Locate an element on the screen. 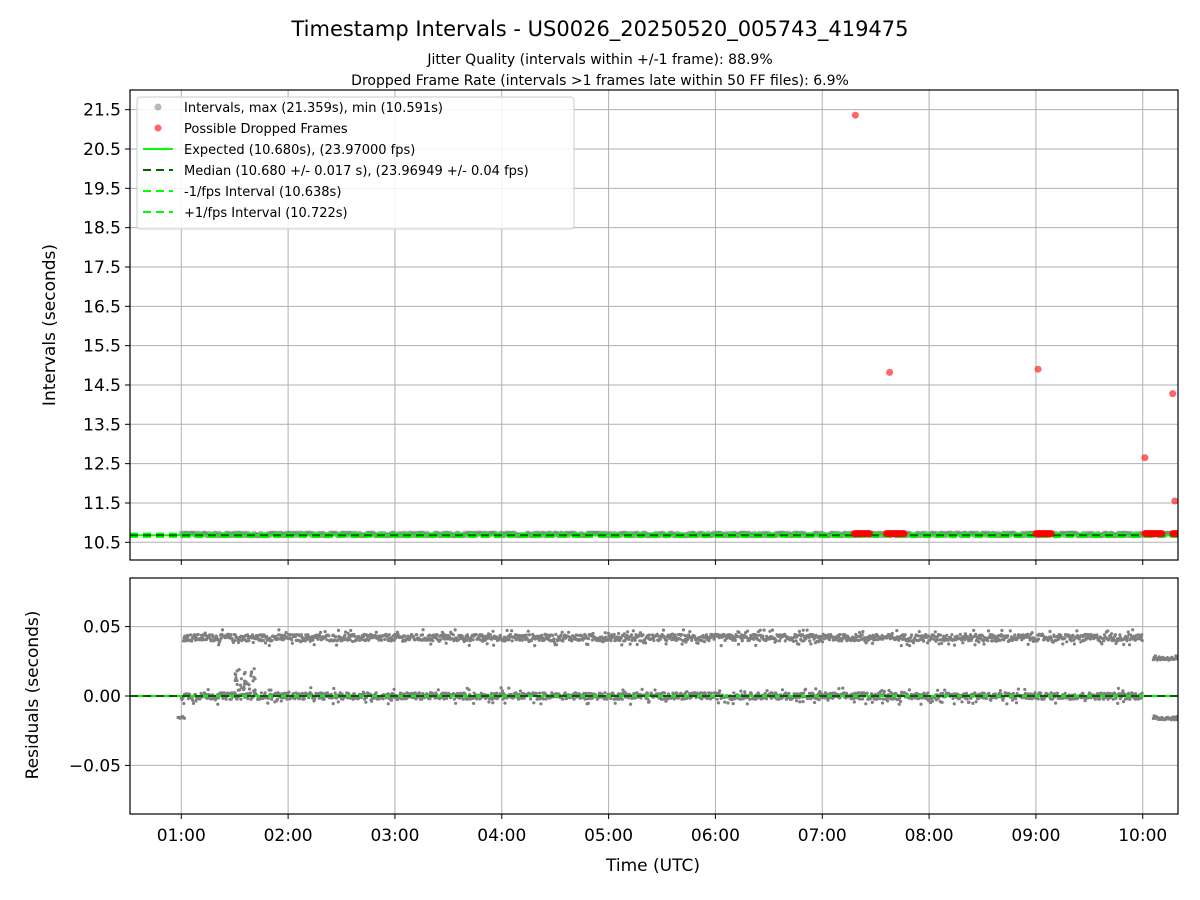  dropped-frame-outlier is located at coordinates (1173, 394).